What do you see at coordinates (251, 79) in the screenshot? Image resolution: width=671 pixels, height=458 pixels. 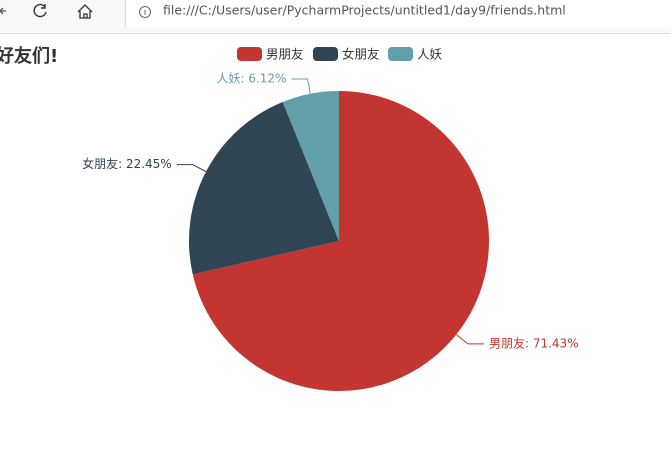 I see `slice-label: 人妖: 6.12%` at bounding box center [251, 79].